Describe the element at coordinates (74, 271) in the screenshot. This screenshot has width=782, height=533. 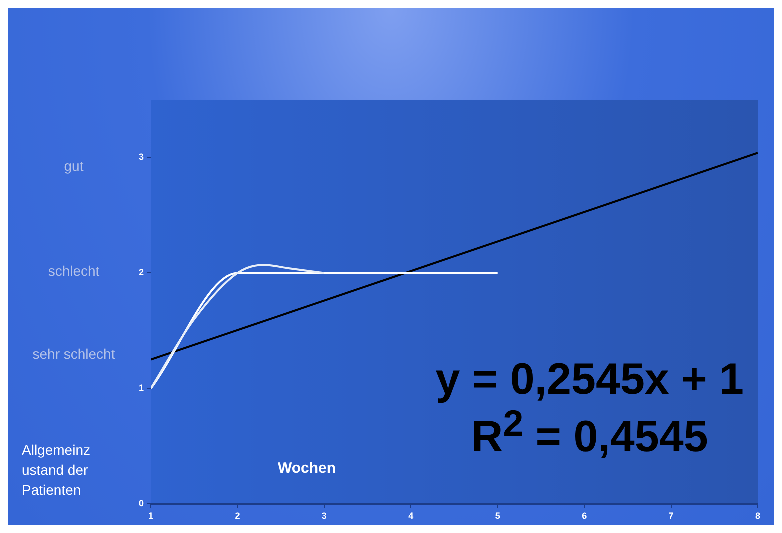
I see `text: schlecht` at that location.